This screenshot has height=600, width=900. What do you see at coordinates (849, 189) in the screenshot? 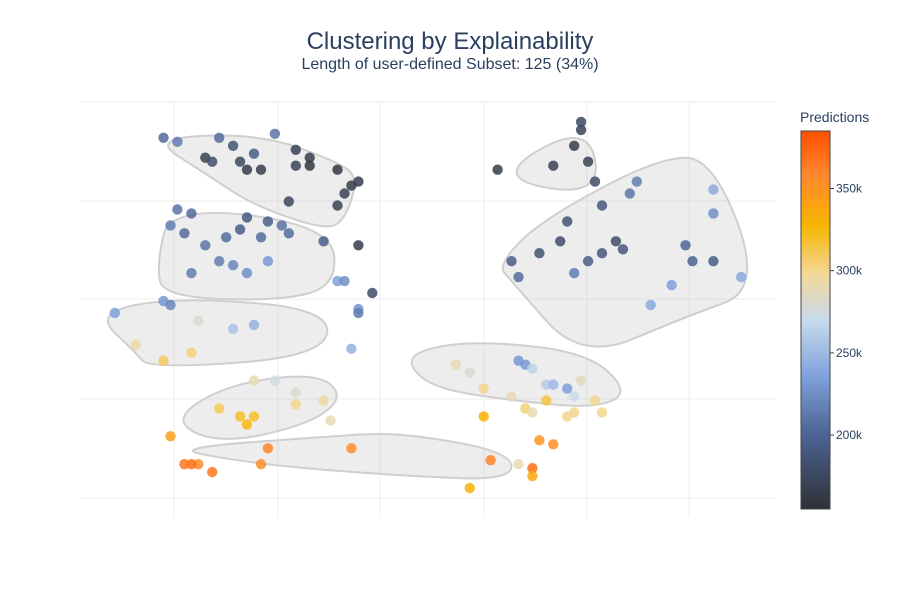
I see `colorbar-tick-label: 350k` at bounding box center [849, 189].